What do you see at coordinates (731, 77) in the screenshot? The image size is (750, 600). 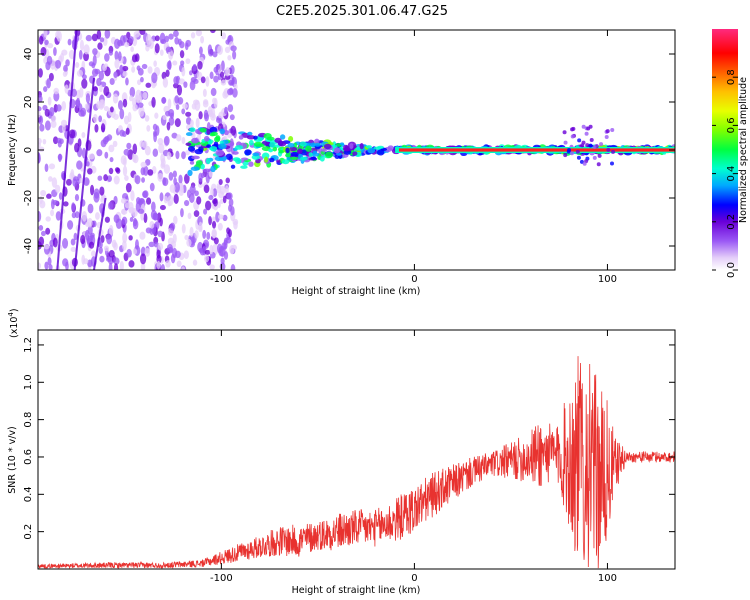 I see `colorbar-tick-label: 0.8` at bounding box center [731, 77].